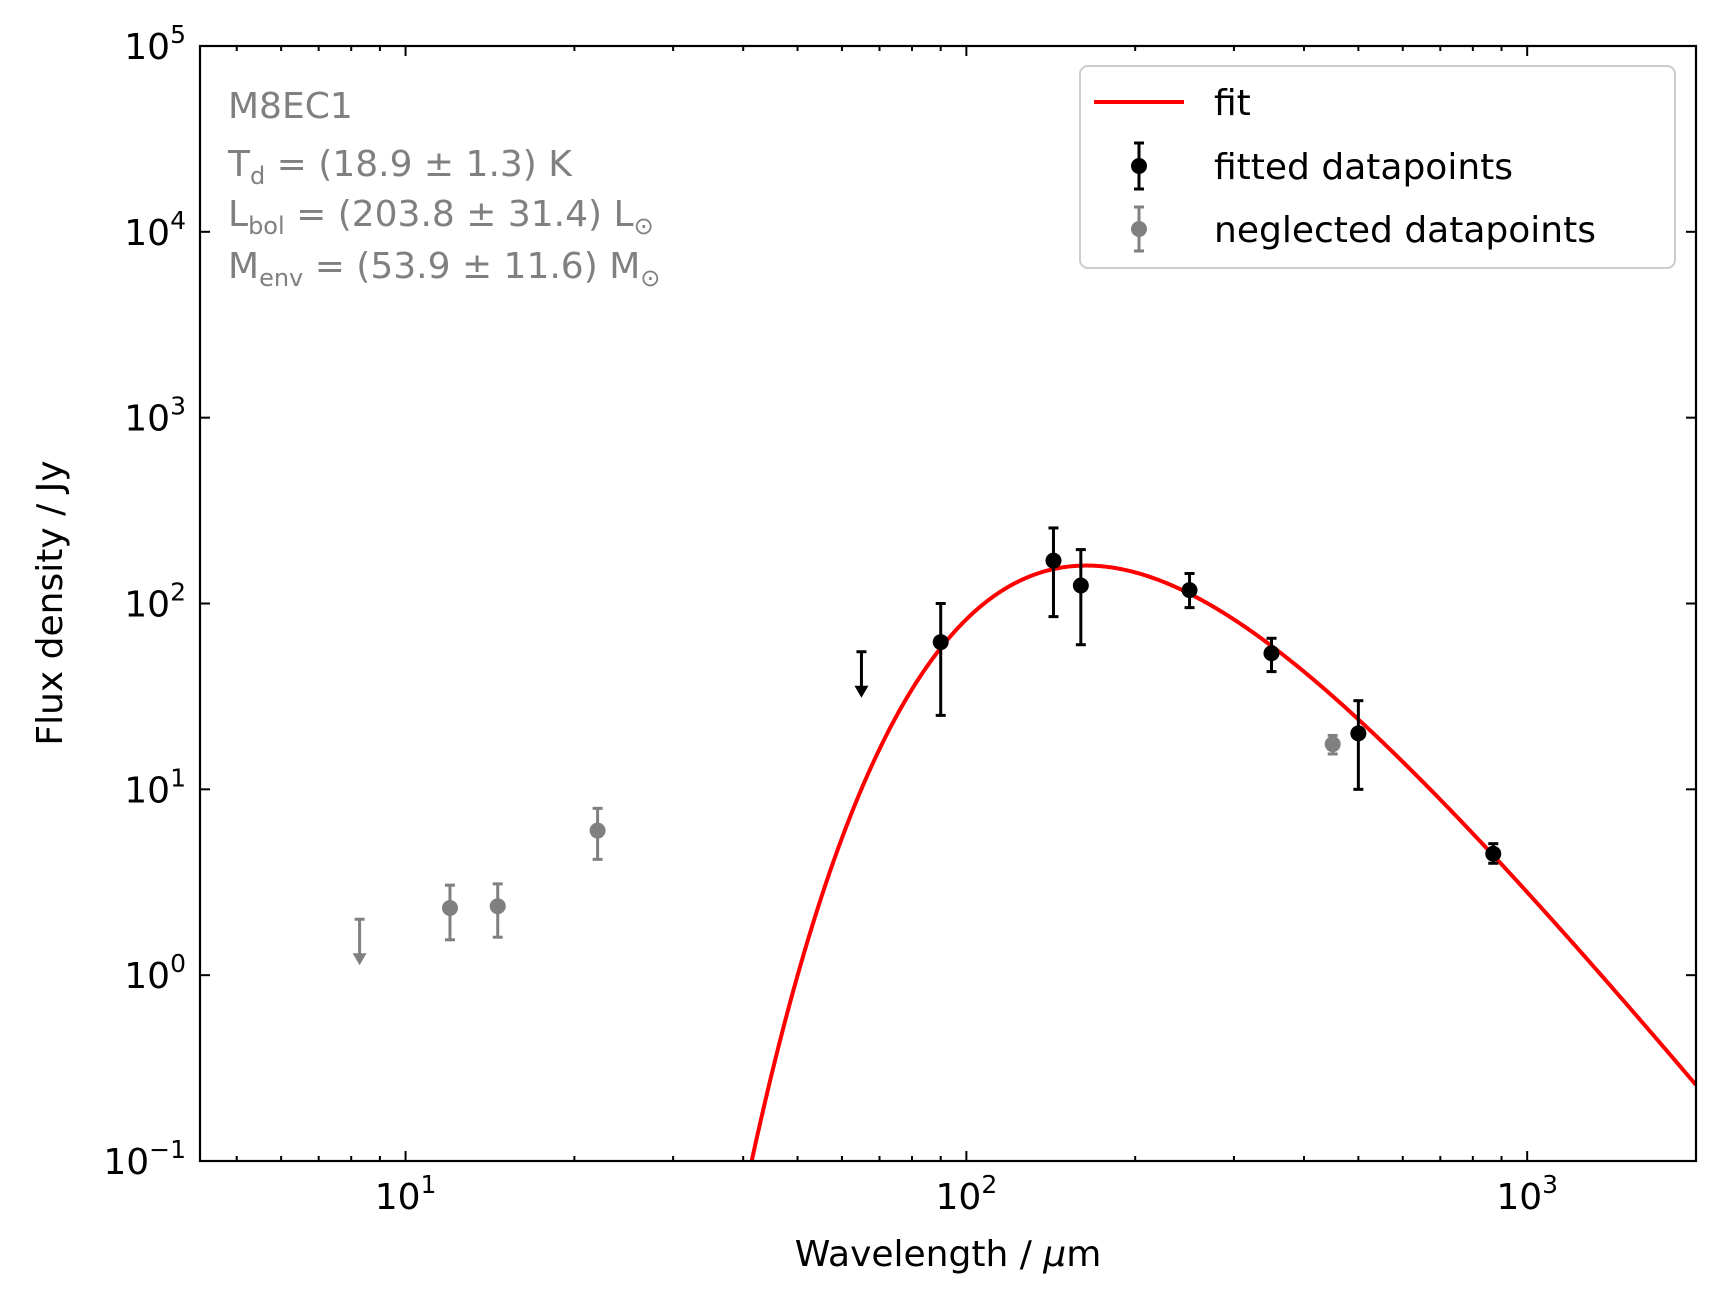  What do you see at coordinates (444, 269) in the screenshot?
I see `envelope-mass: Menv = (53.9 ± 11.6) M⊙` at bounding box center [444, 269].